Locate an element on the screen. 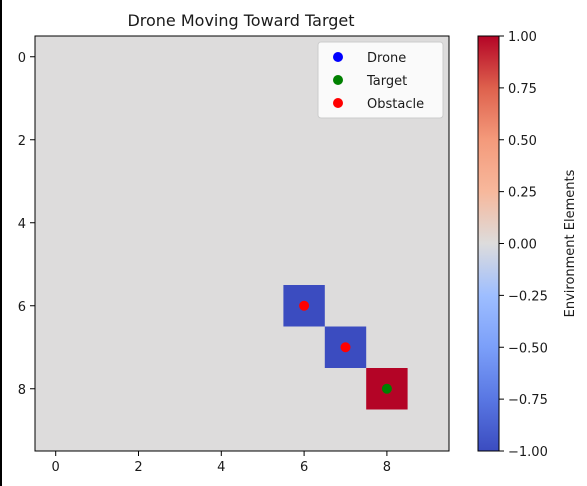 The image size is (587, 486). x-tick-label: 0 is located at coordinates (56, 467).